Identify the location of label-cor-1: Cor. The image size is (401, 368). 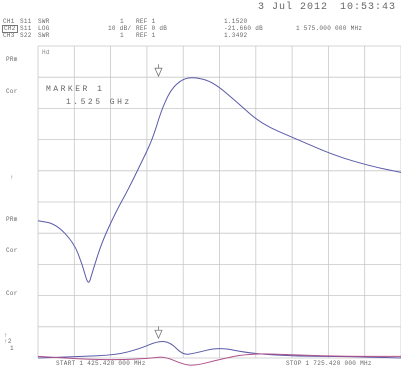
(12, 91).